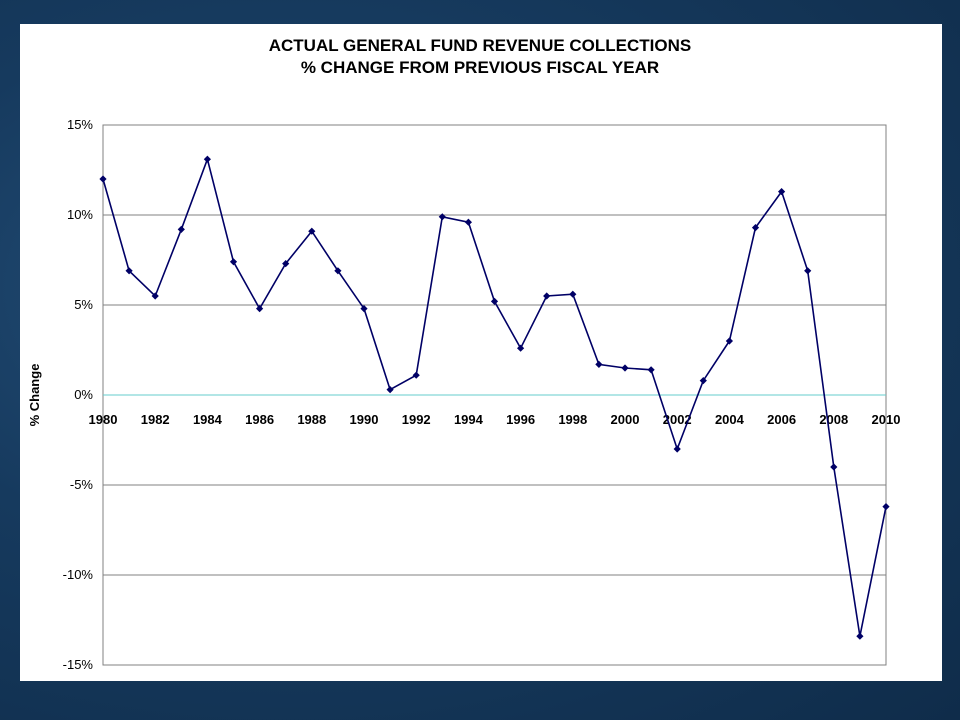  I want to click on x-tick-label: 2008, so click(833, 419).